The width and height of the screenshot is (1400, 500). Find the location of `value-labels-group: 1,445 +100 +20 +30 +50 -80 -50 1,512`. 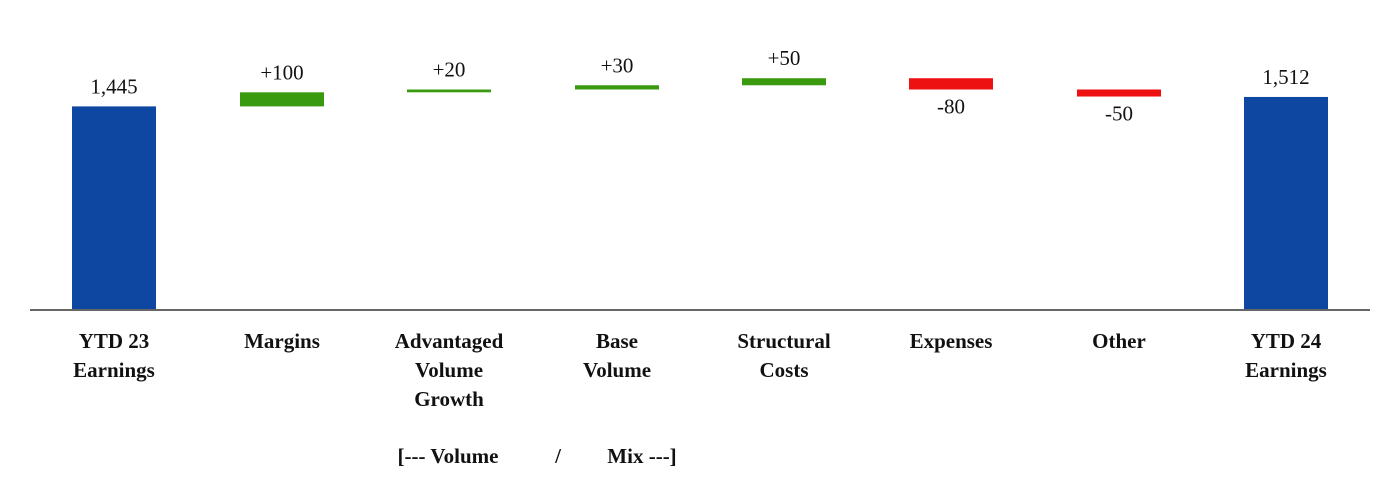

value-labels-group: 1,445 +100 +20 +30 +50 -80 -50 1,512 is located at coordinates (699, 85).